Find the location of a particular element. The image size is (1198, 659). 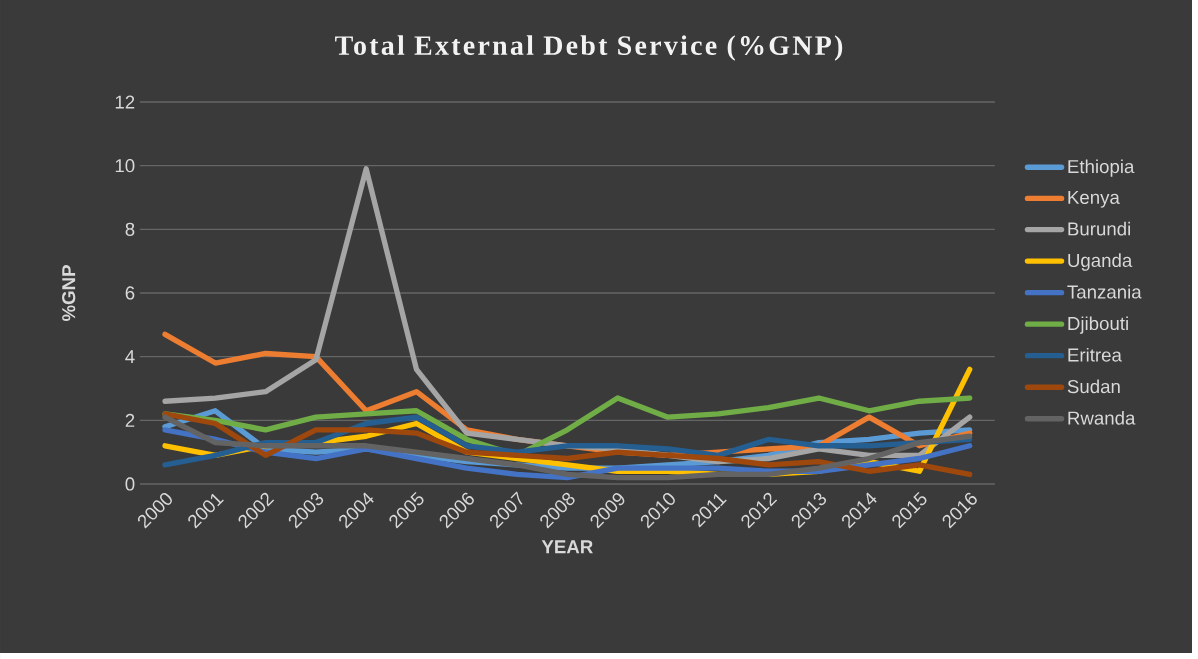

x-axis-title: YEAR is located at coordinates (567, 547).